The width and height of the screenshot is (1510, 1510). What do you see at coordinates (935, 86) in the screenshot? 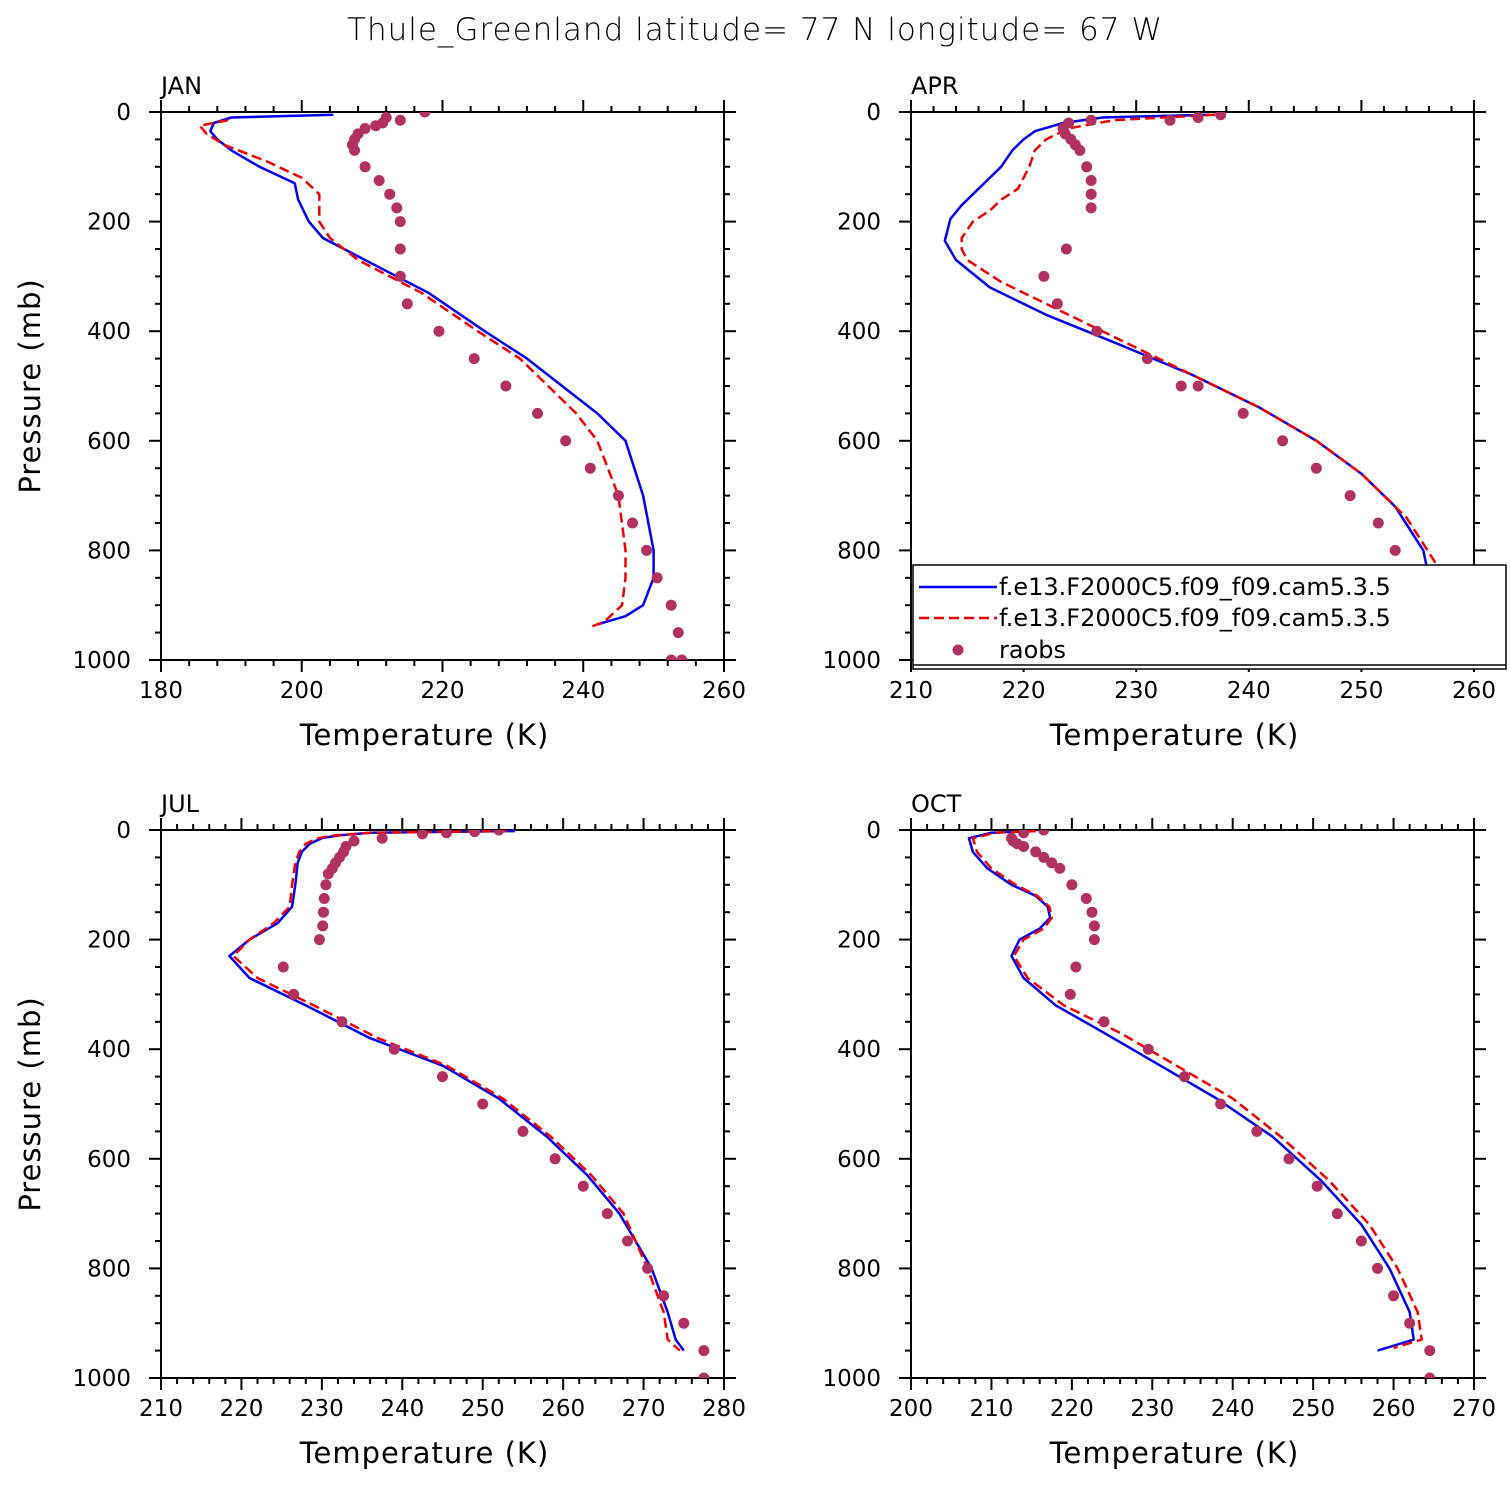
I see `panel-label: APR` at bounding box center [935, 86].